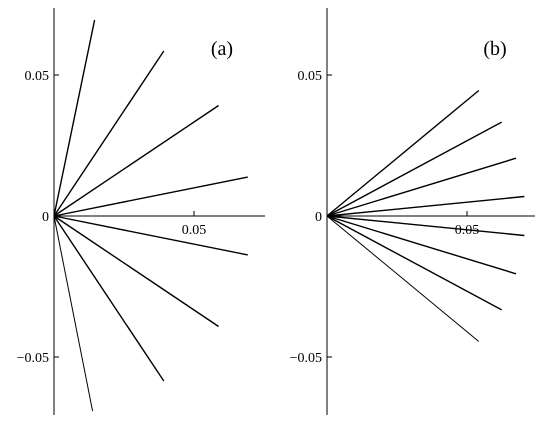 The image size is (538, 427). Describe the element at coordinates (494, 49) in the screenshot. I see `panel-label: (b)` at that location.